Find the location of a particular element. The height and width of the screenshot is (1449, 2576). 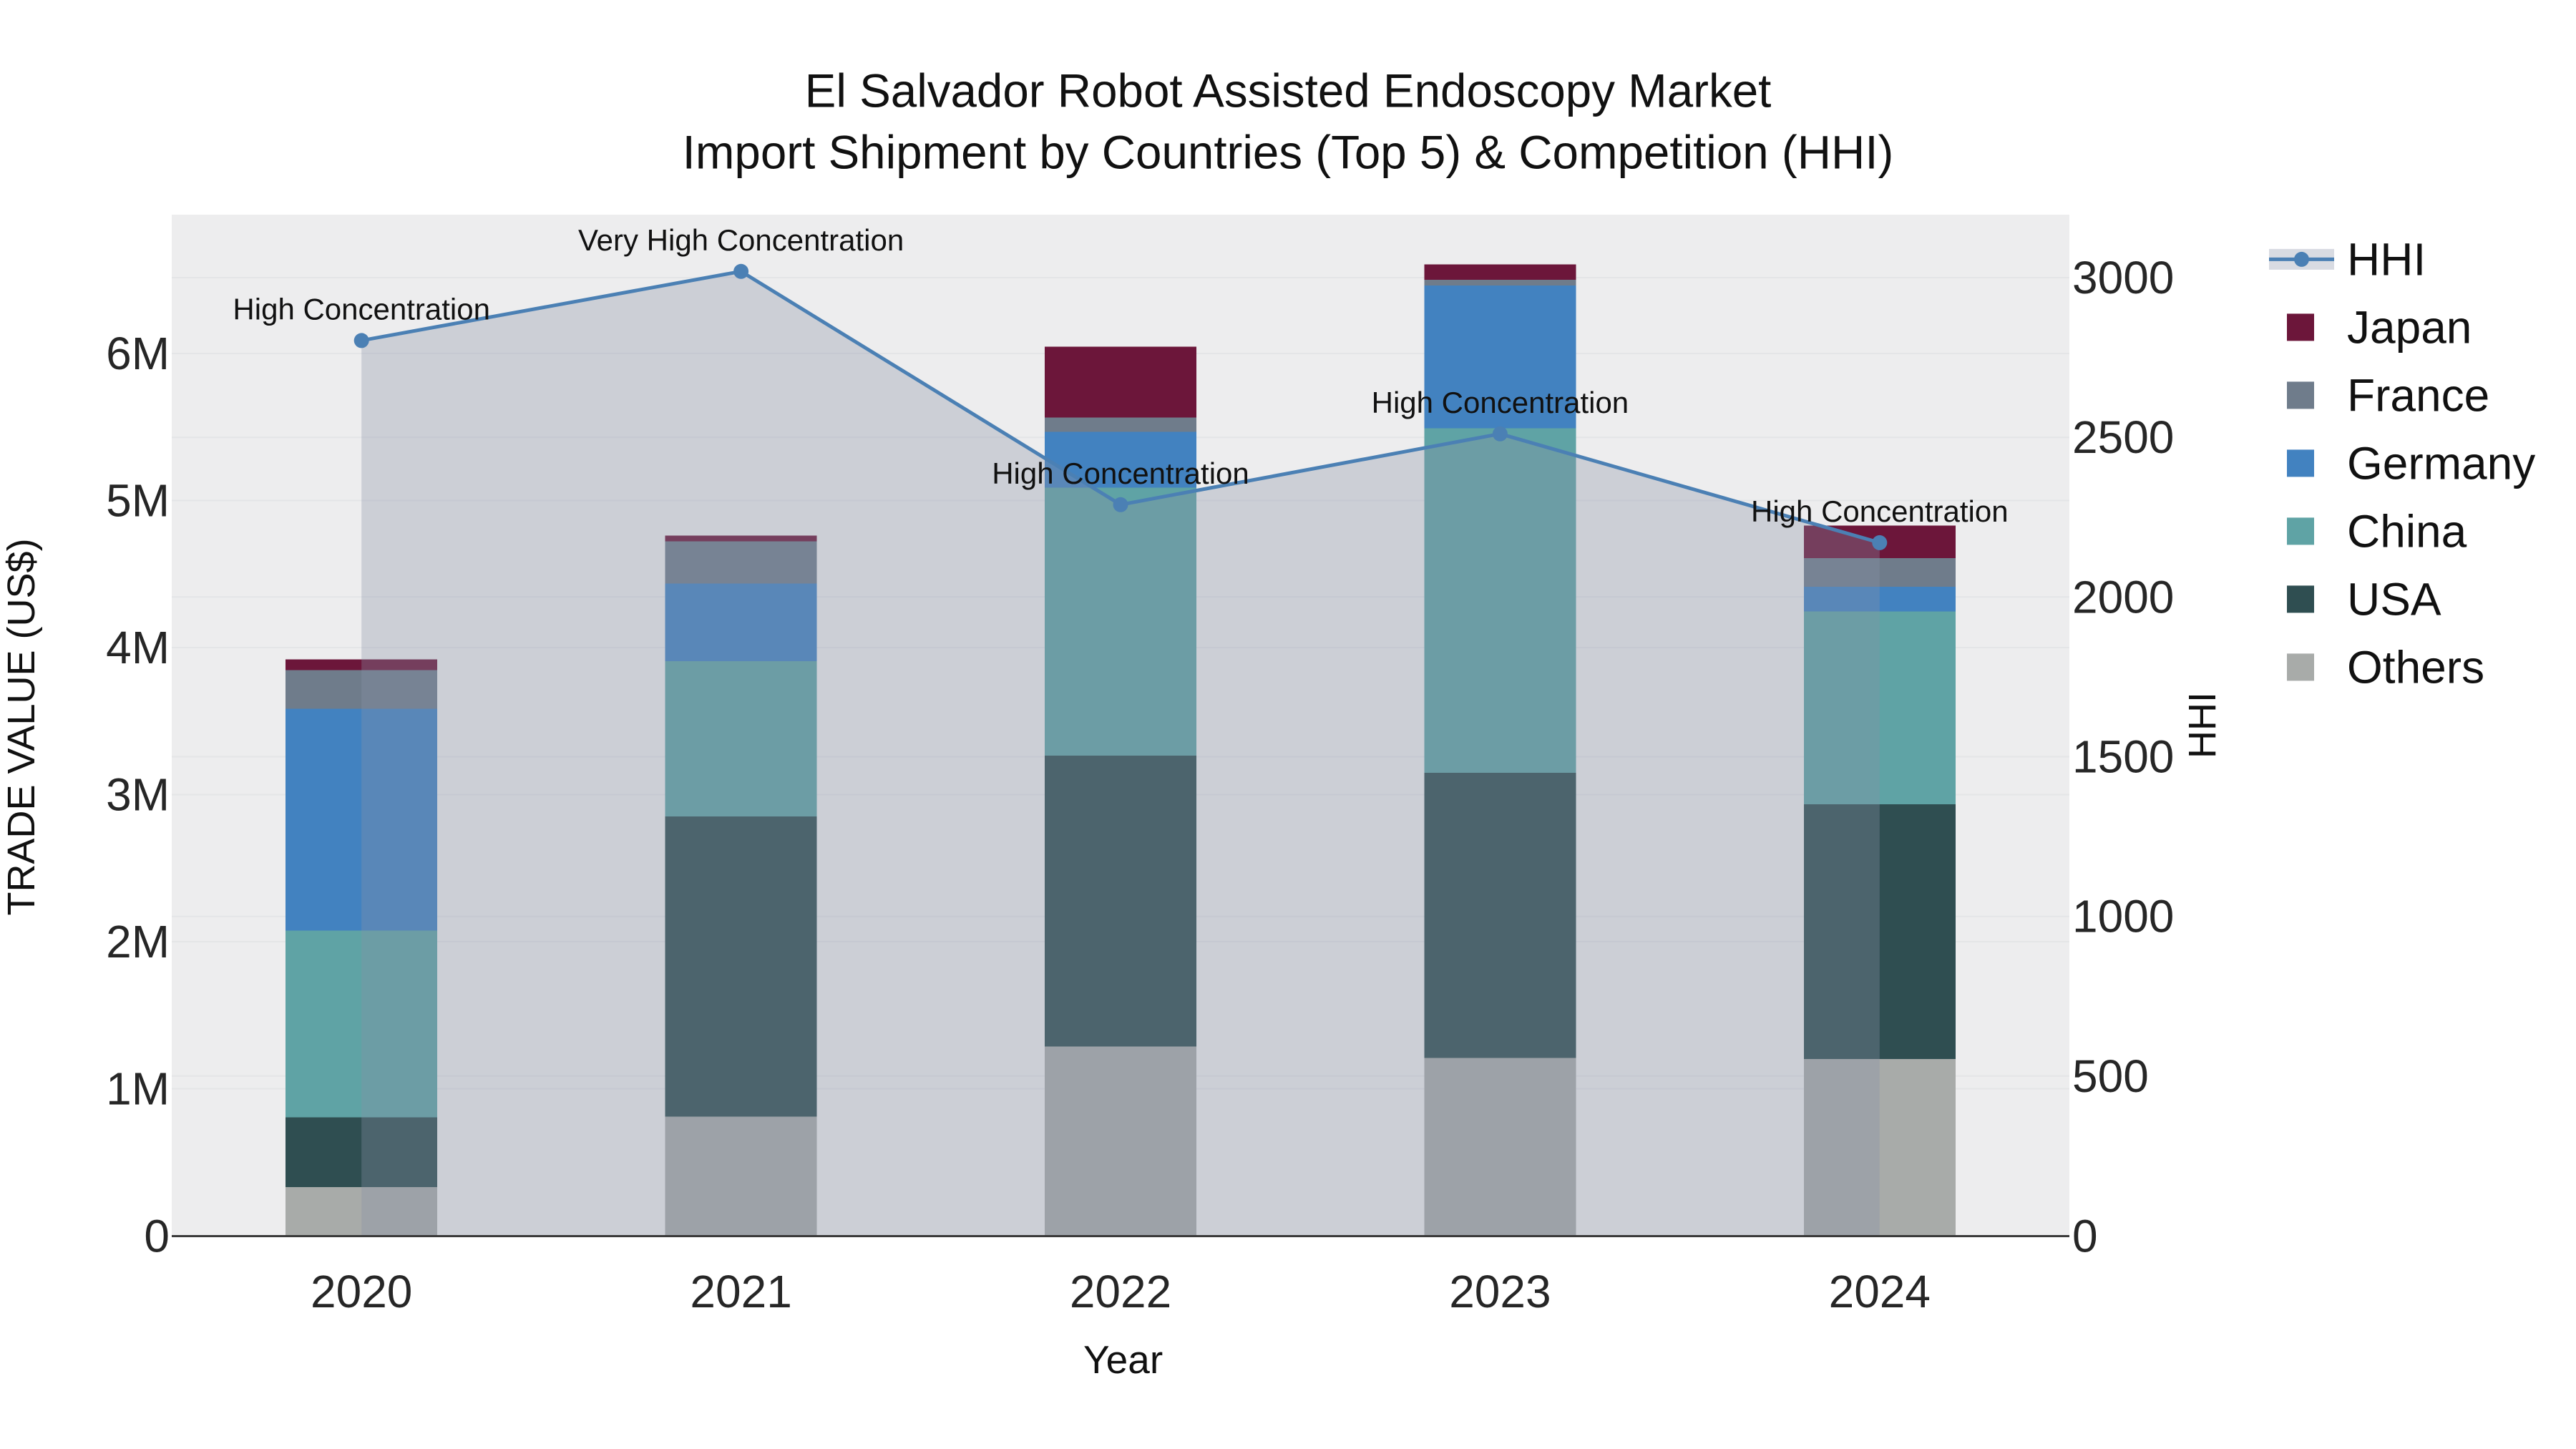

svg-text: 2500 is located at coordinates (2123, 437).